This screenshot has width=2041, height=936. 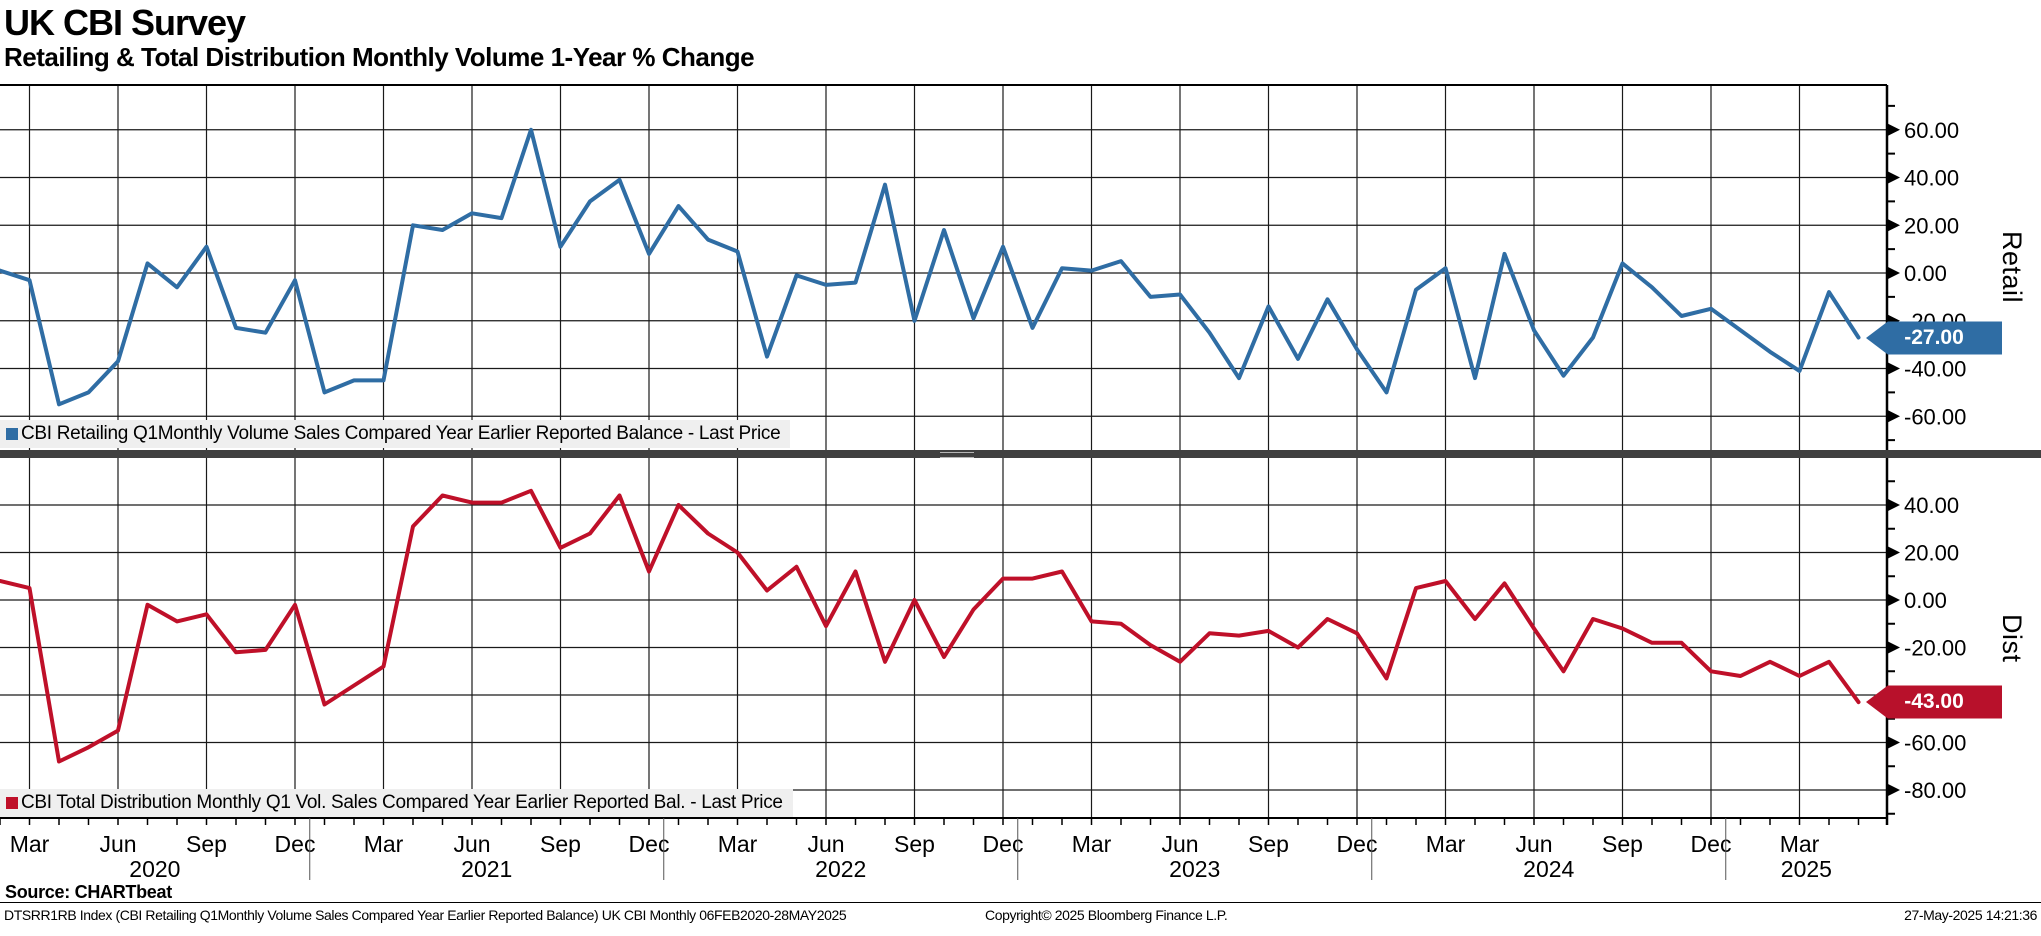 I want to click on footer-divider, so click(x=1020, y=902).